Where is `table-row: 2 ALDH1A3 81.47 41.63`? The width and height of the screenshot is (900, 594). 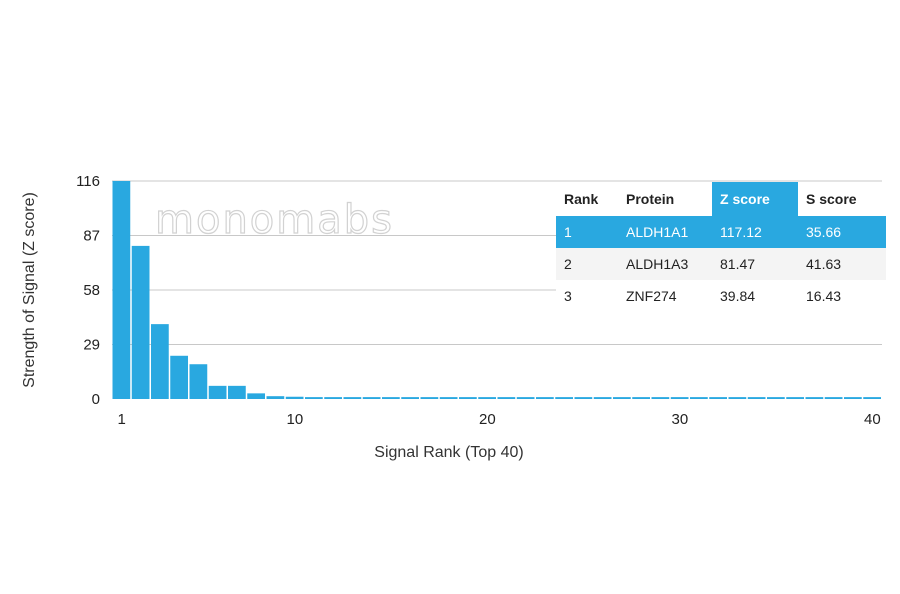
table-row: 2 ALDH1A3 81.47 41.63 is located at coordinates (721, 264).